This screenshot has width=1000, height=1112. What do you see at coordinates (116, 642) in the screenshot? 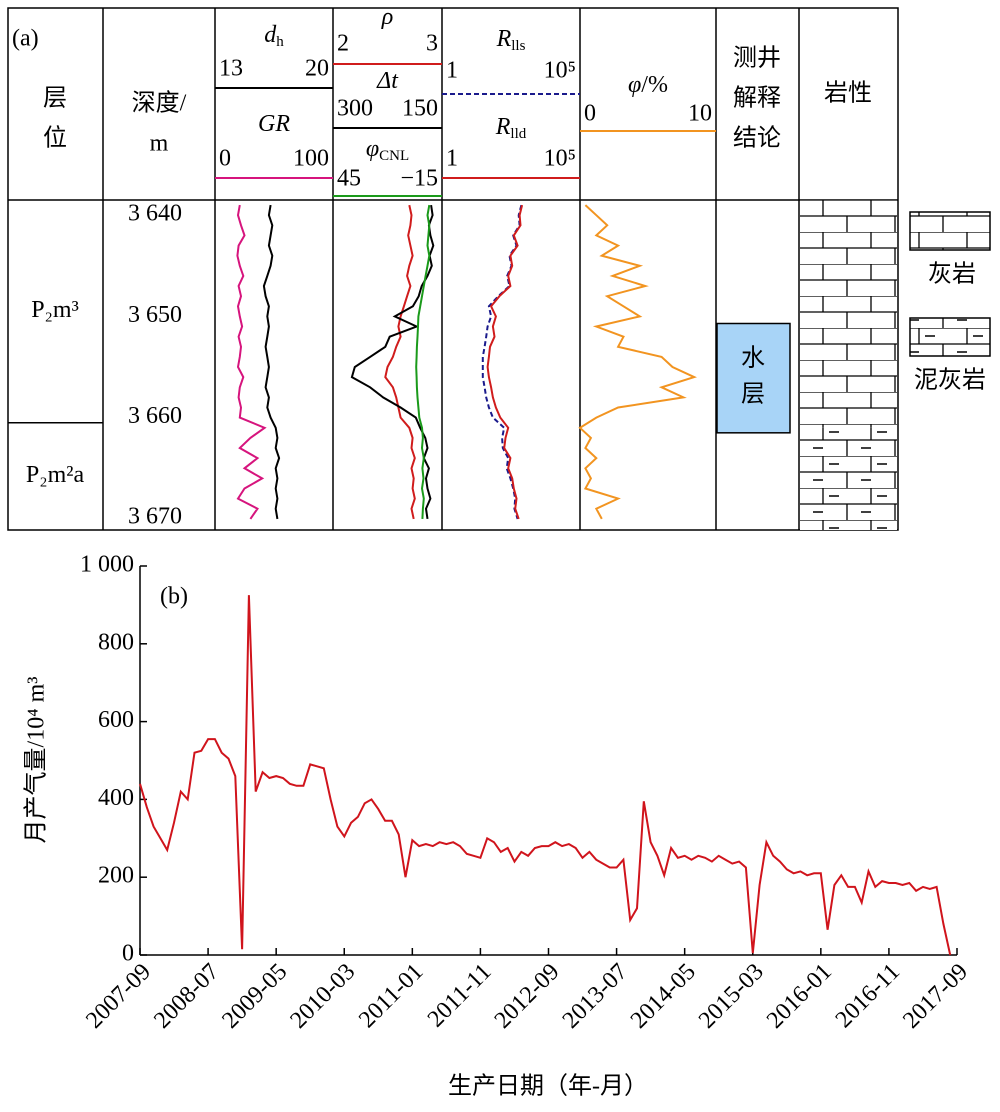
I see `y-tick-label: 800` at bounding box center [116, 642].